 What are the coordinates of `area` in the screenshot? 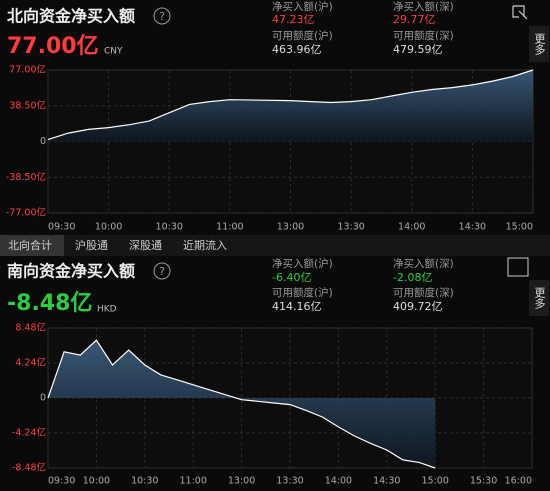 It's located at (290, 106).